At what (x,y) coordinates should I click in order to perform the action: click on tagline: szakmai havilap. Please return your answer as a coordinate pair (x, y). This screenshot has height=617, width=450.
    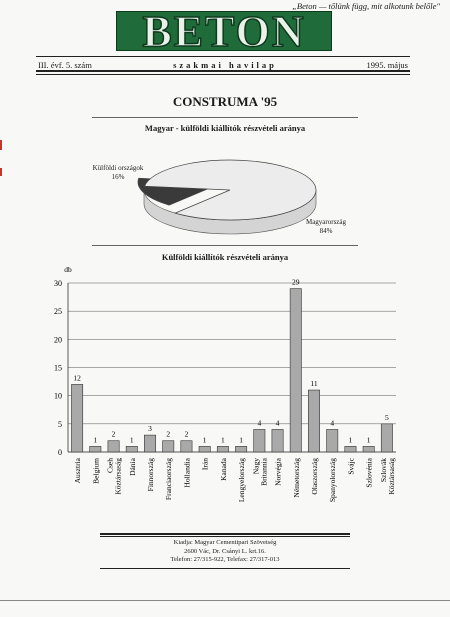
    Looking at the image, I should click on (225, 65).